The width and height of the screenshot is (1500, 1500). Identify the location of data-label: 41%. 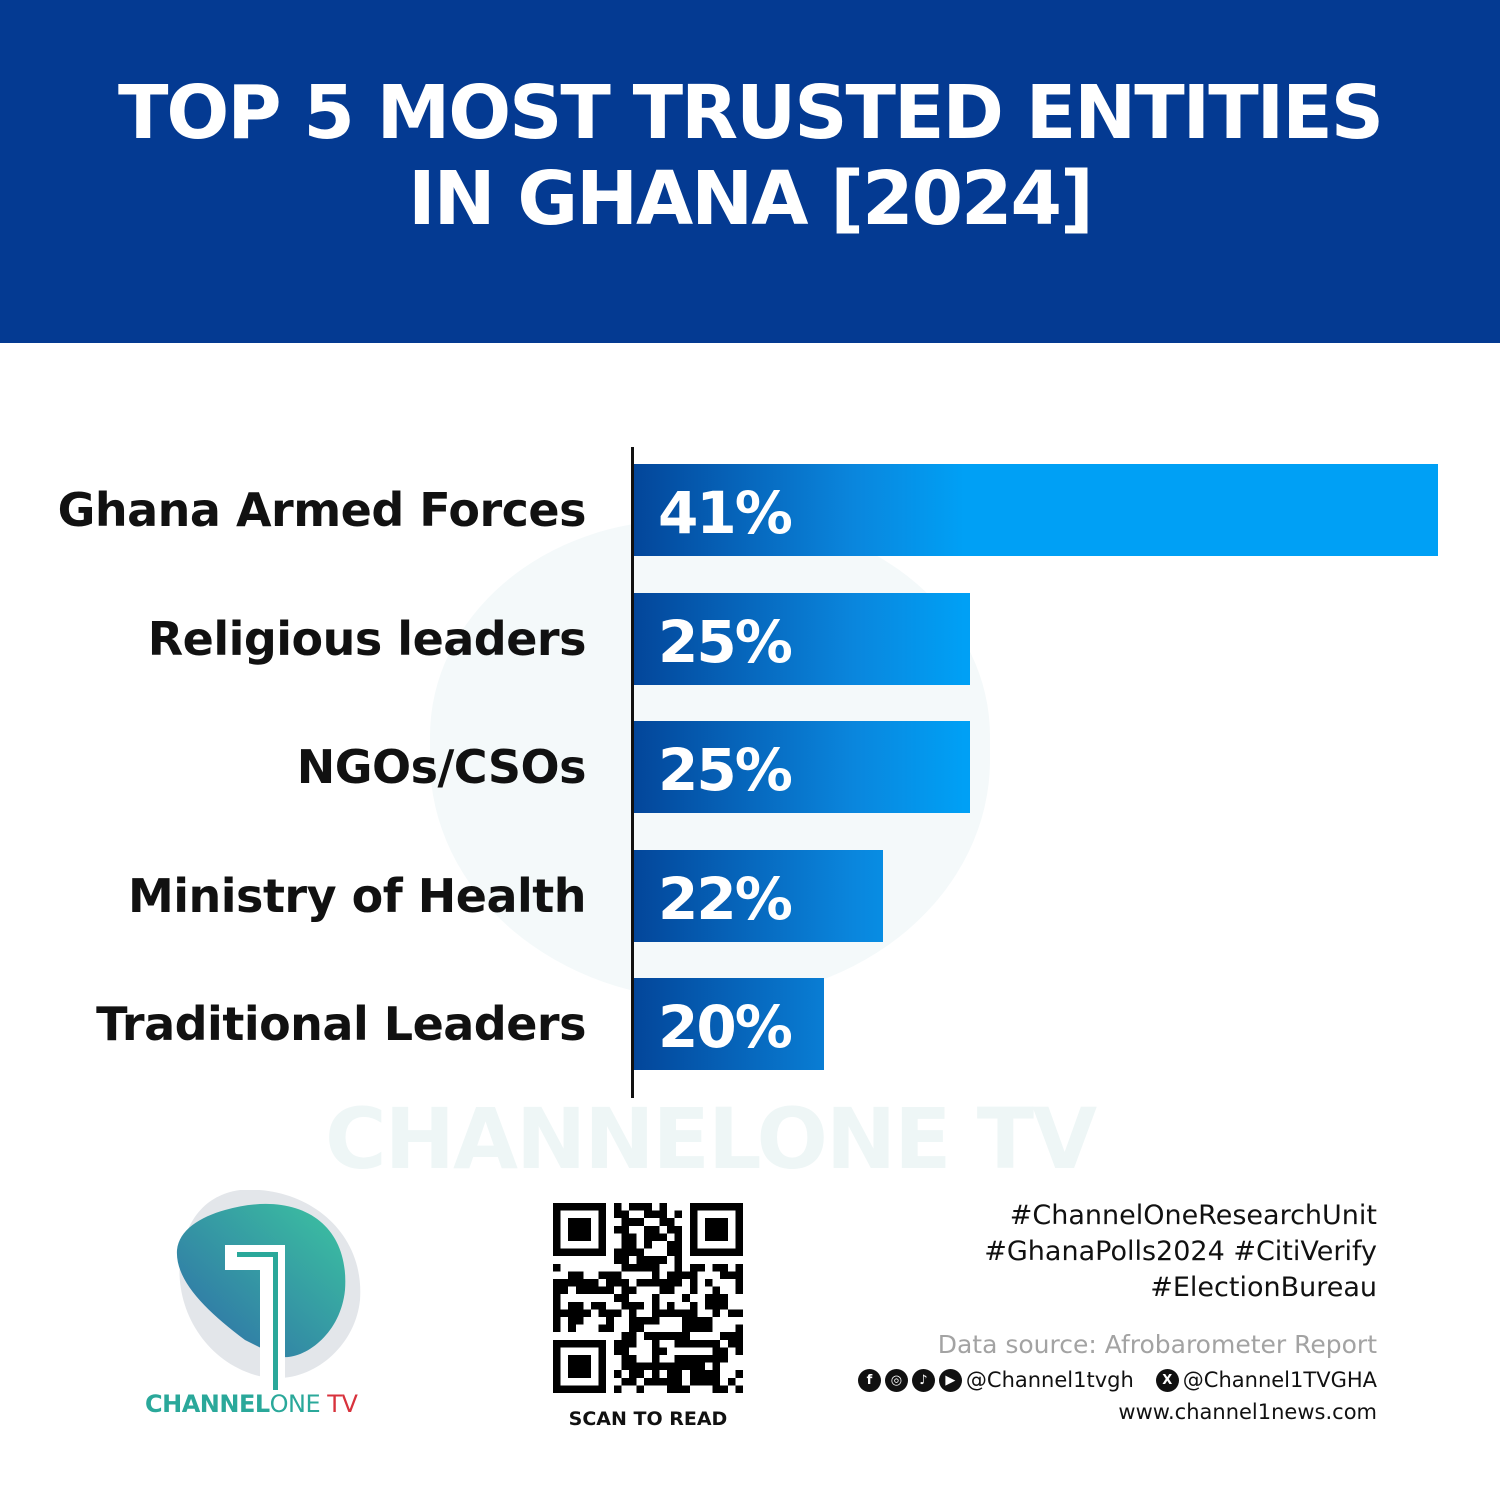
(725, 513).